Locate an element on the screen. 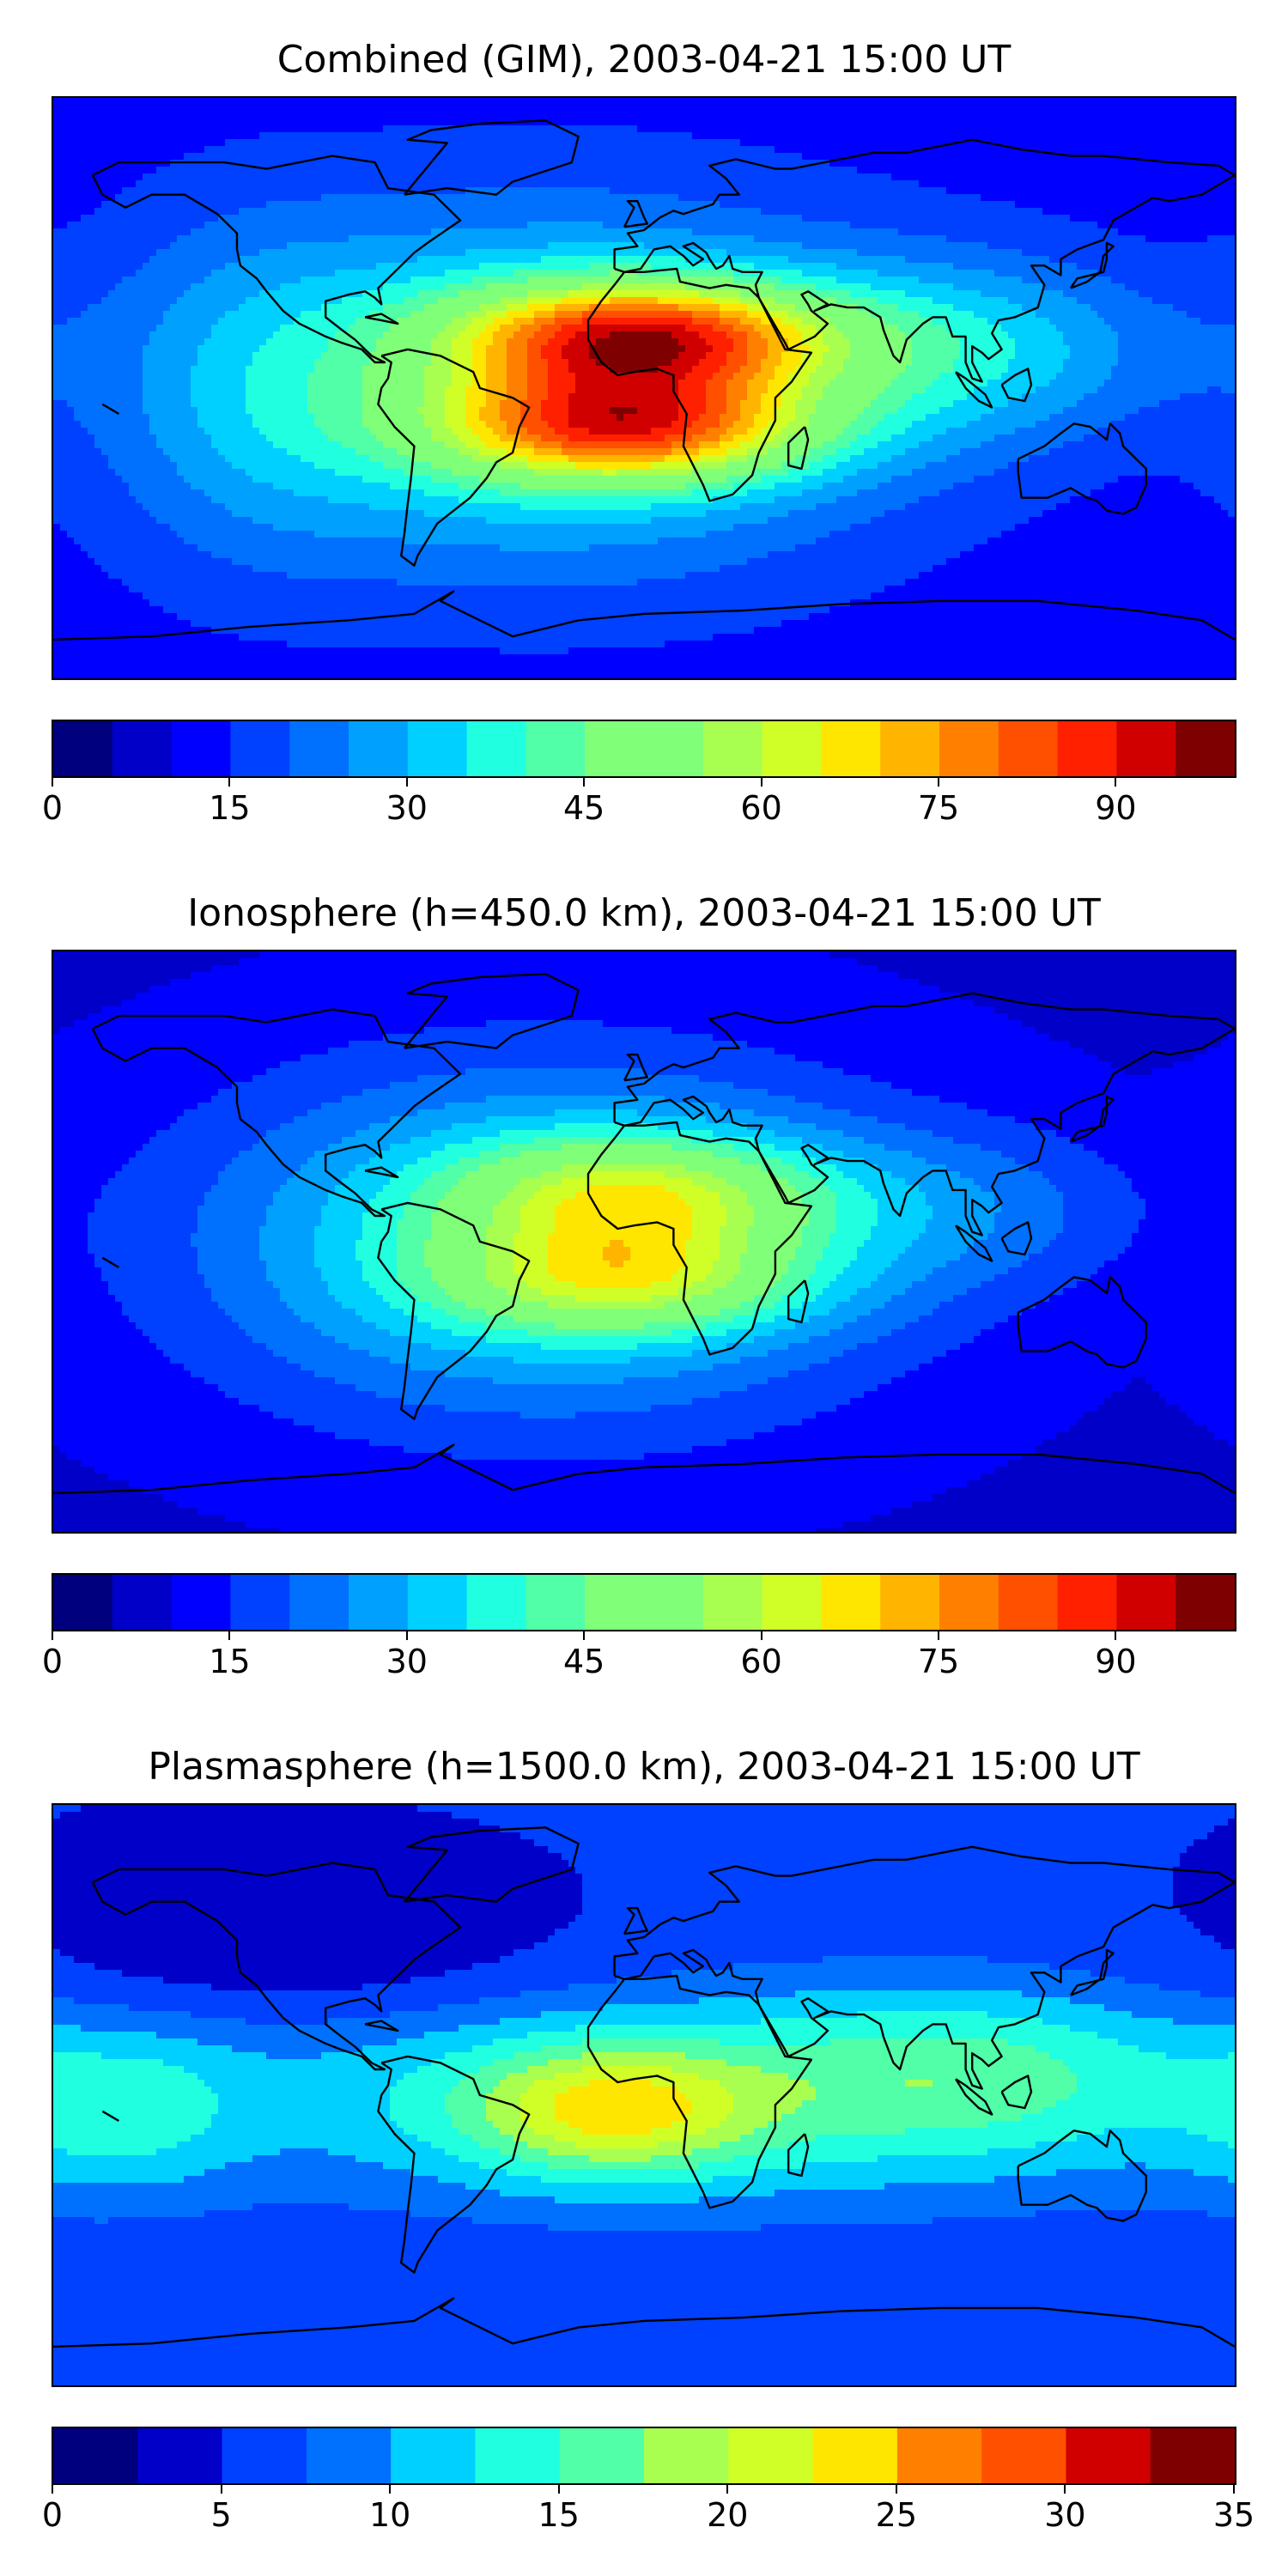 This screenshot has height=2576, width=1288. chart-title: Combined (GIM), 2003-04-21 15:00 UT is located at coordinates (644, 60).